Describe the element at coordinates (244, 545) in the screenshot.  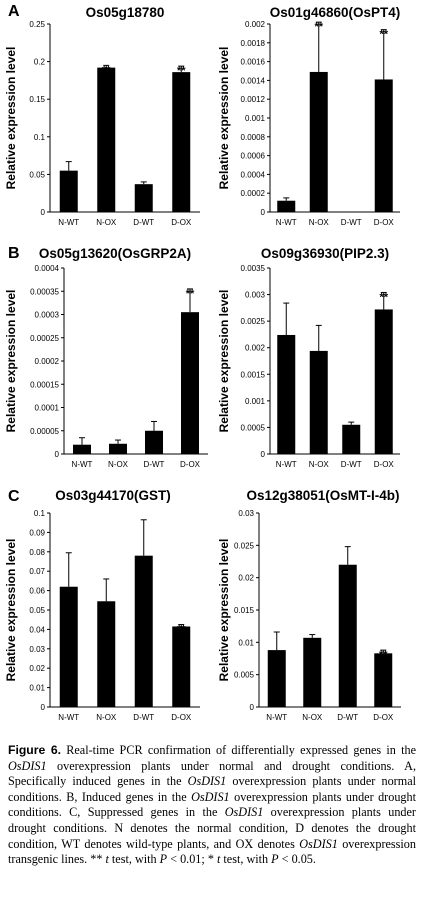
I see `y-tick-label: 0.025` at that location.